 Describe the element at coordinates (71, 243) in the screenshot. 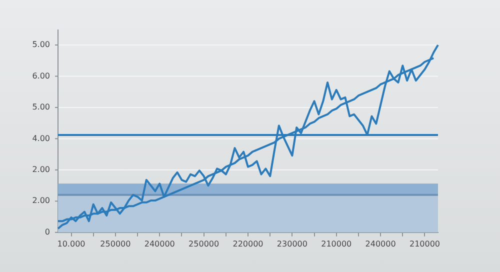

I see `x-tick-label: 10.000` at that location.